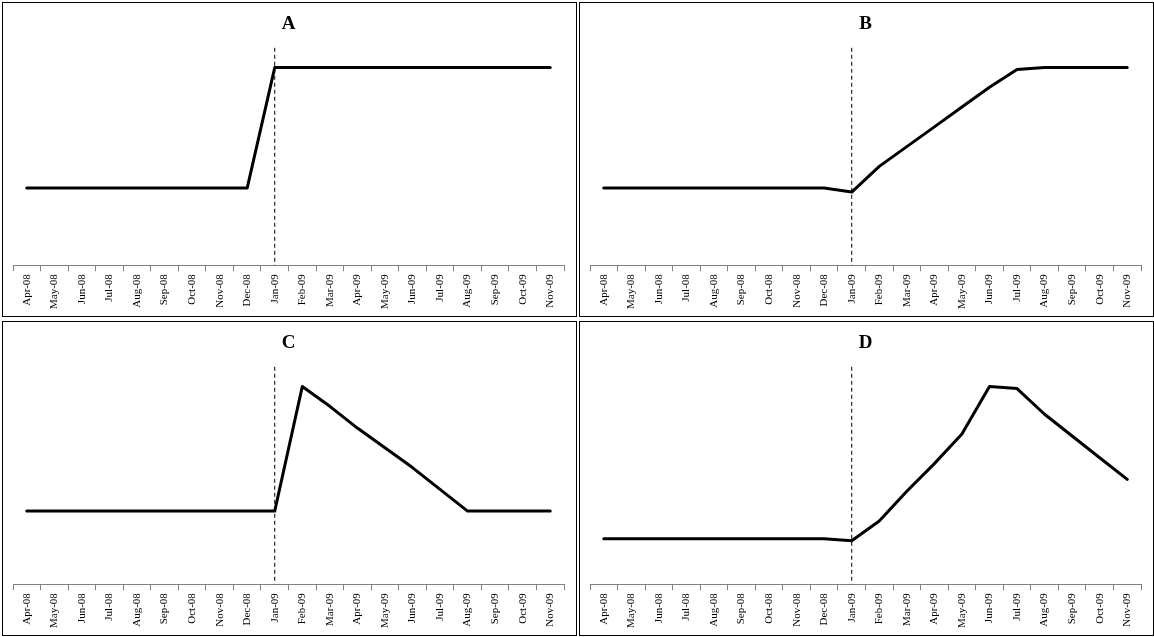  Describe the element at coordinates (288, 342) in the screenshot. I see `chart-title: C` at that location.